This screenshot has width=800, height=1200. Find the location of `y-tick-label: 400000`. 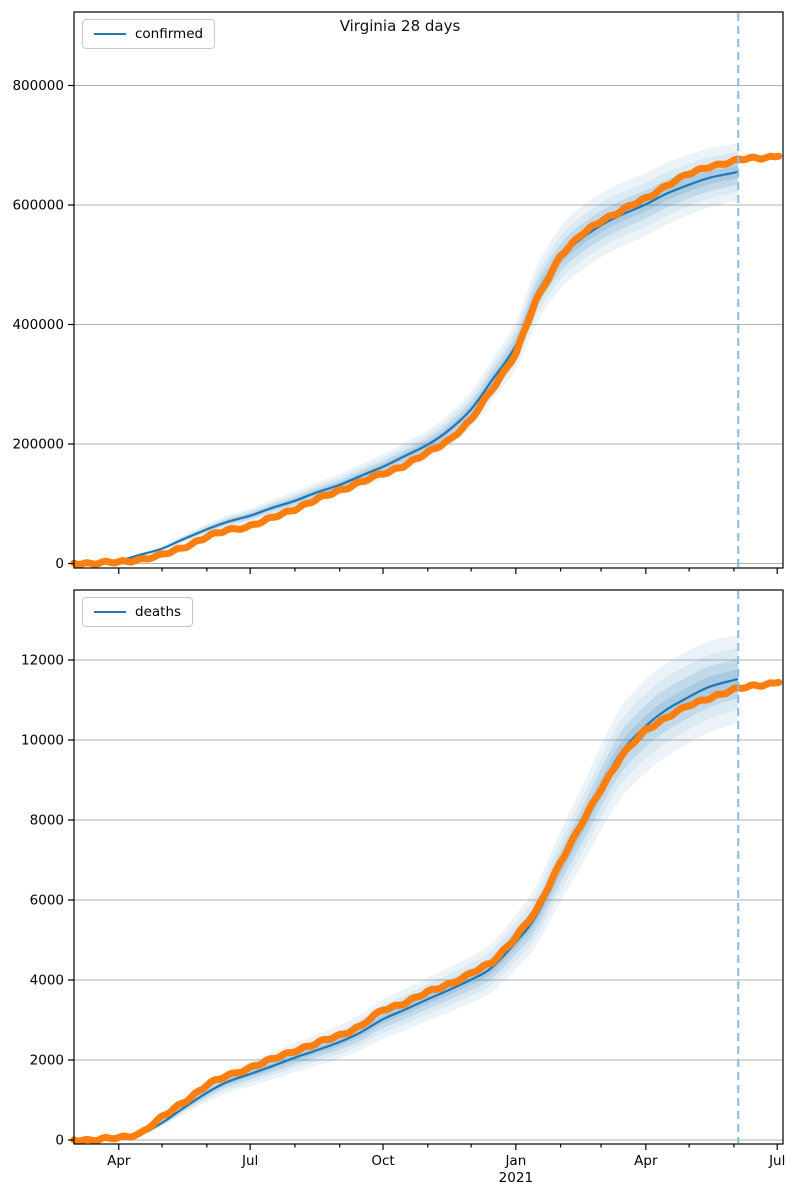

y-tick-label: 400000 is located at coordinates (38, 325).